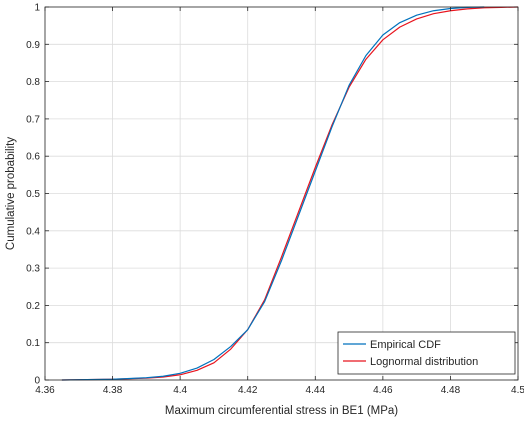 The image size is (524, 424). What do you see at coordinates (405, 345) in the screenshot?
I see `legend-label-empirical-cdf: Empirical CDF` at bounding box center [405, 345].